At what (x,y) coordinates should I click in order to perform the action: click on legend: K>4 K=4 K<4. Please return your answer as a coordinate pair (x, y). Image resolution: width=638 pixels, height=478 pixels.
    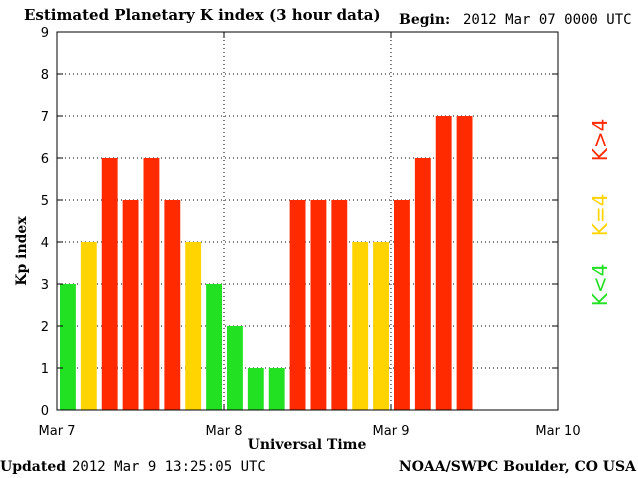
    Looking at the image, I should click on (600, 213).